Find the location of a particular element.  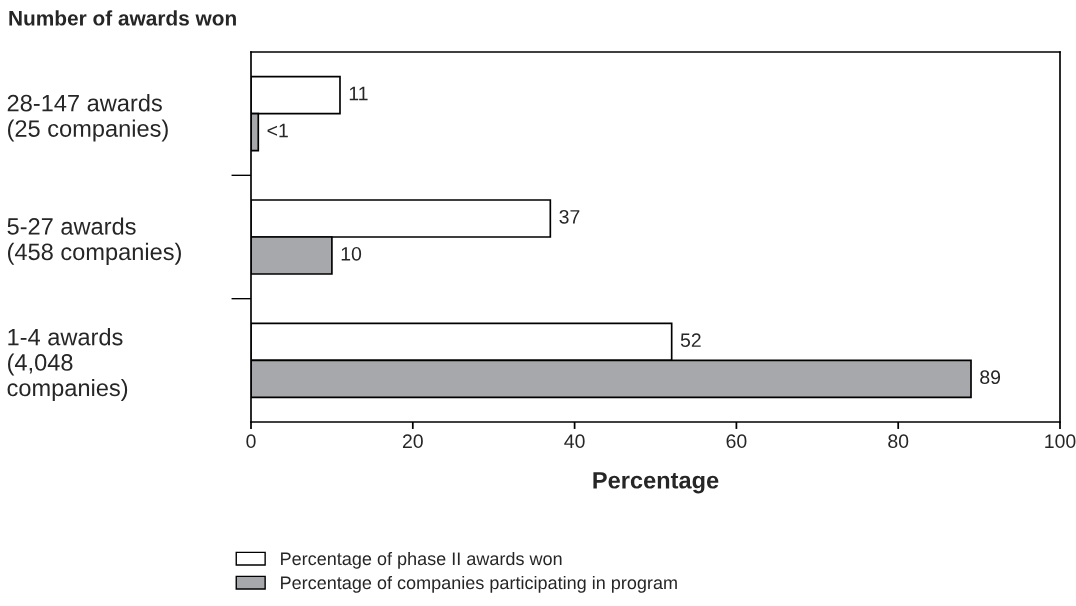

data-label: 89 is located at coordinates (990, 377).